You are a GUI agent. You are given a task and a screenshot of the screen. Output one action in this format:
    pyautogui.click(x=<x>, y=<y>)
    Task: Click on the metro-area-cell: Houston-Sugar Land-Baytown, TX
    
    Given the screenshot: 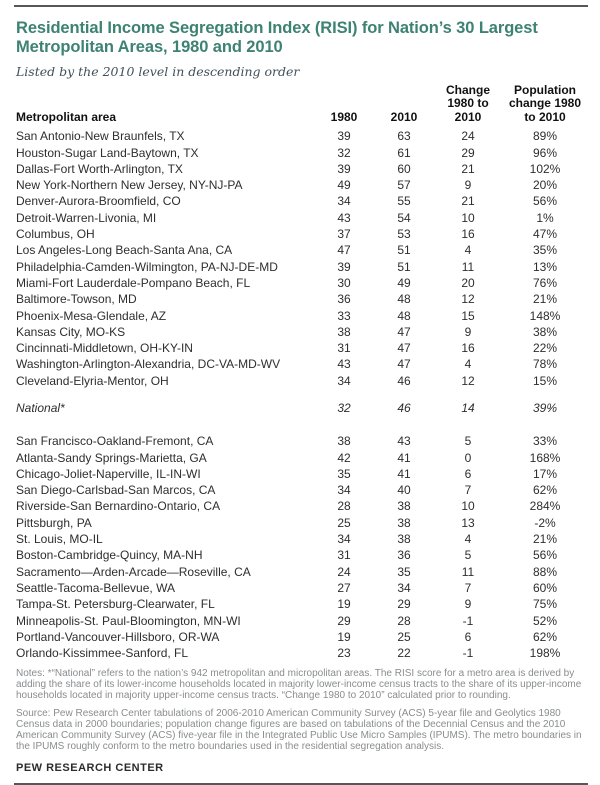 What is the action you would take?
    pyautogui.click(x=107, y=152)
    